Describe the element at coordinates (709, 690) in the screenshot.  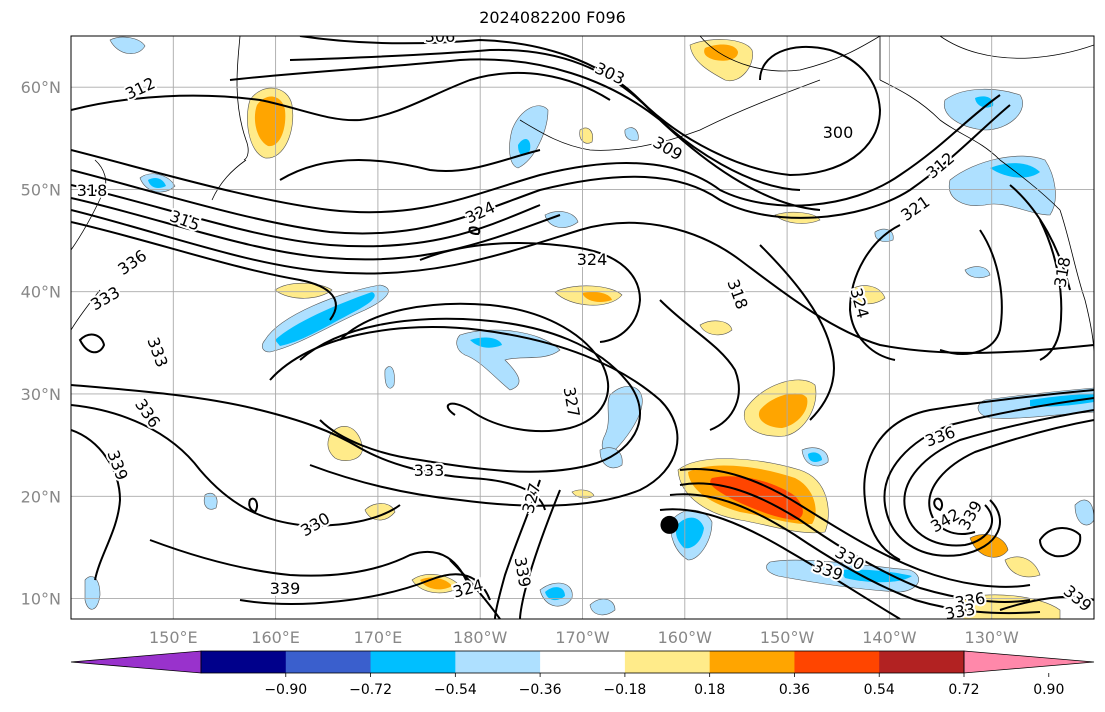
I see `colorbar-tick-label: 0.18` at that location.